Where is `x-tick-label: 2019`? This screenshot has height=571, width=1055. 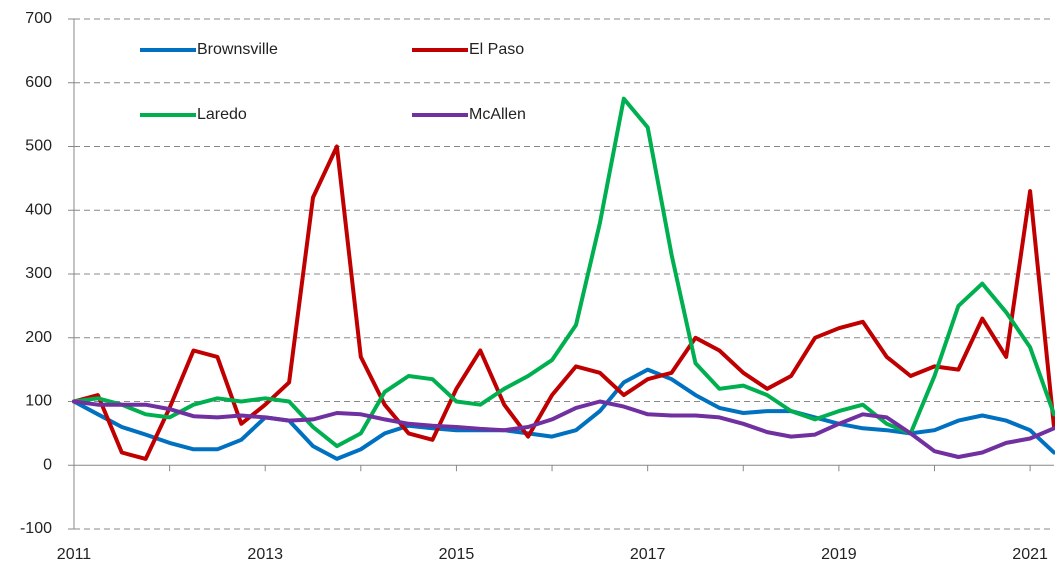 x-tick-label: 2019 is located at coordinates (839, 554).